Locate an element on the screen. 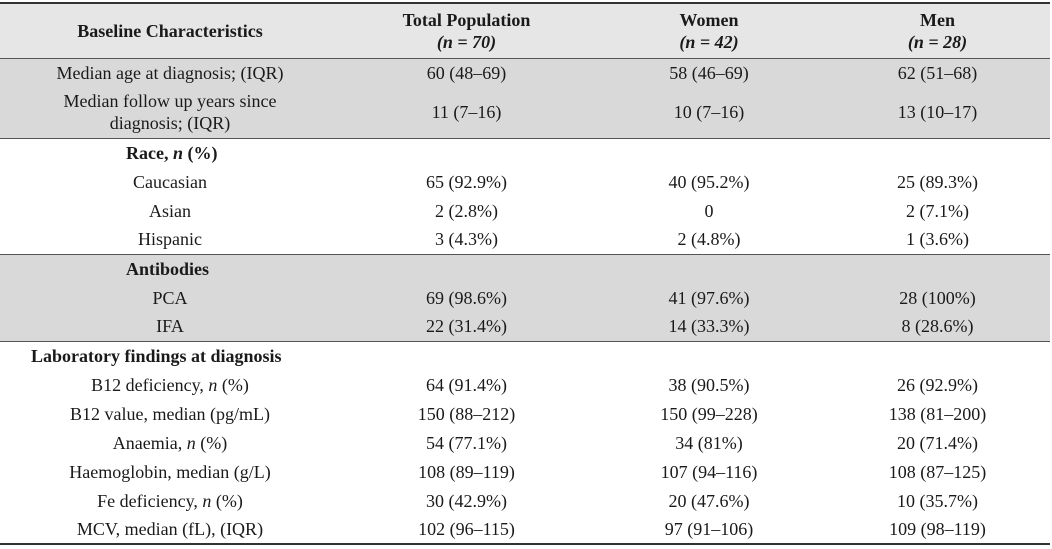 Image resolution: width=1052 pixels, height=549 pixels. cell-men: 138 (81–200) is located at coordinates (937, 413).